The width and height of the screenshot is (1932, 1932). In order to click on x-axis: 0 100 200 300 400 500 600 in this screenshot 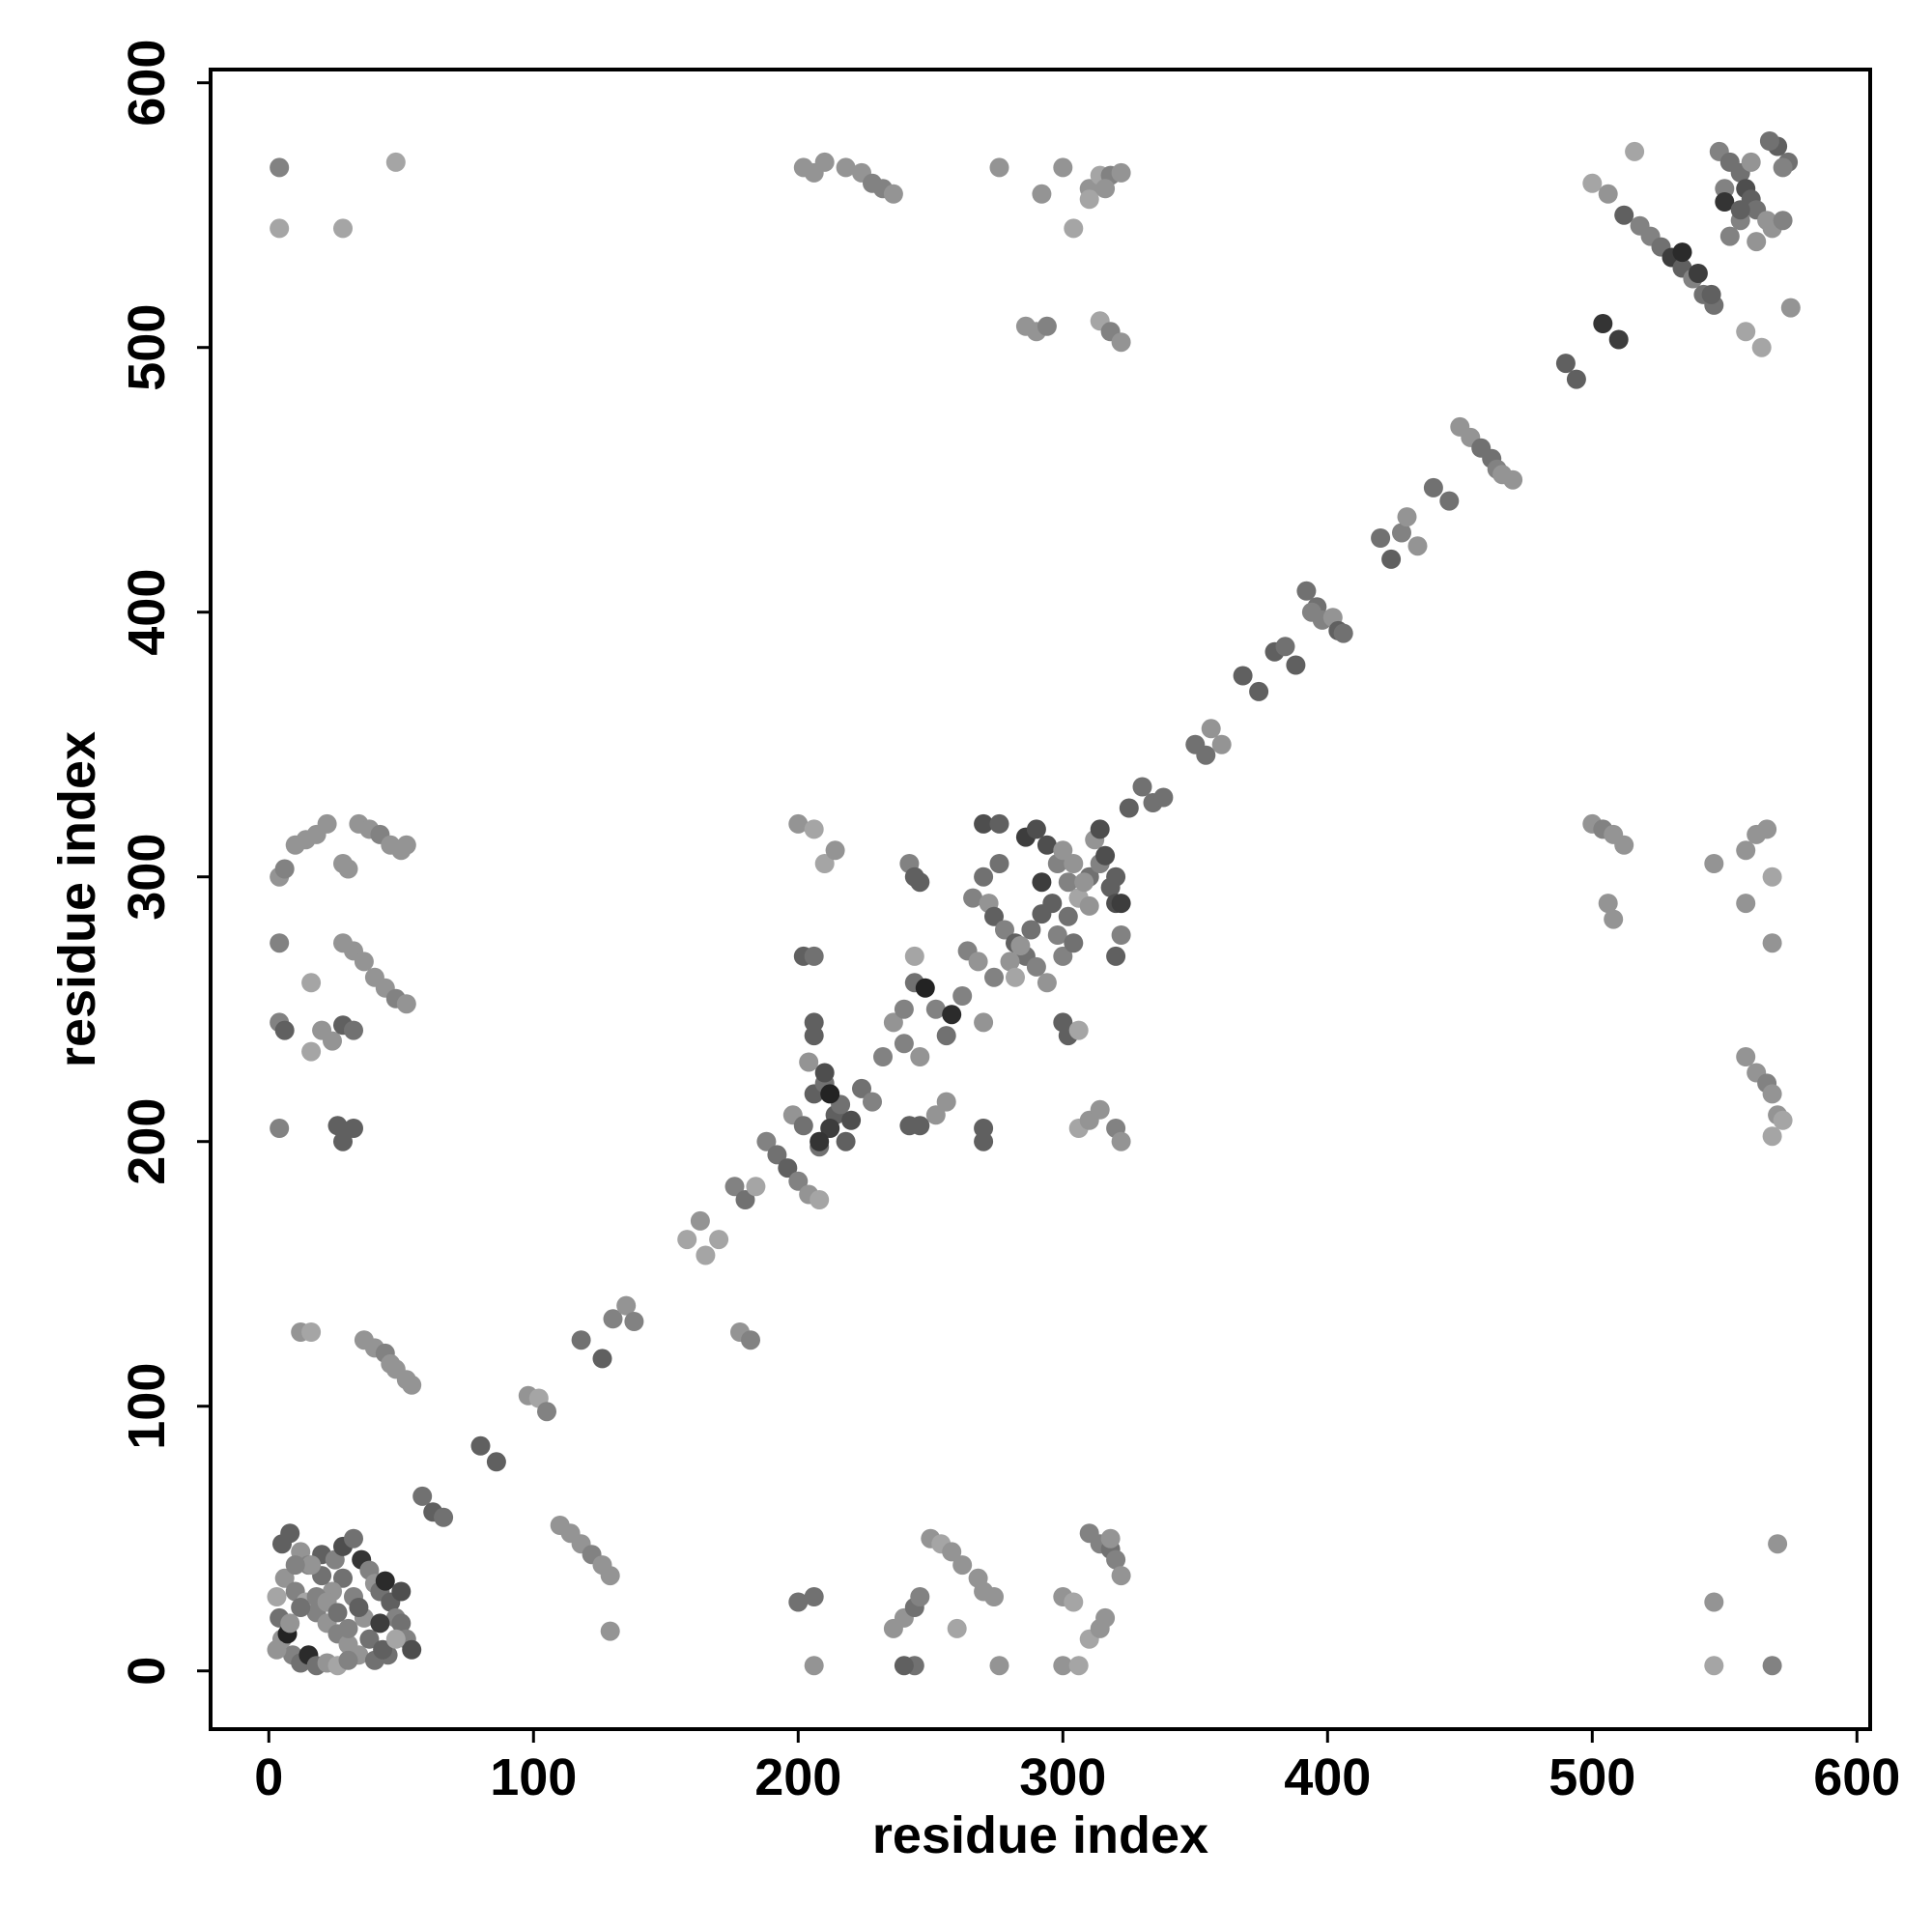, I will do `click(1077, 1767)`.